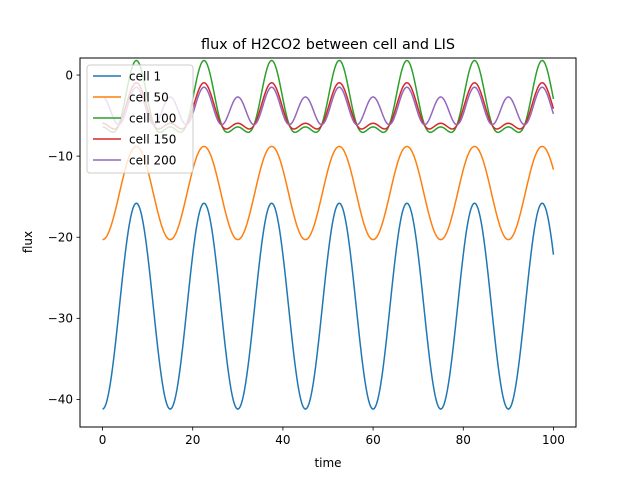  Describe the element at coordinates (145, 76) in the screenshot. I see `legend-label-1: cell 1` at that location.